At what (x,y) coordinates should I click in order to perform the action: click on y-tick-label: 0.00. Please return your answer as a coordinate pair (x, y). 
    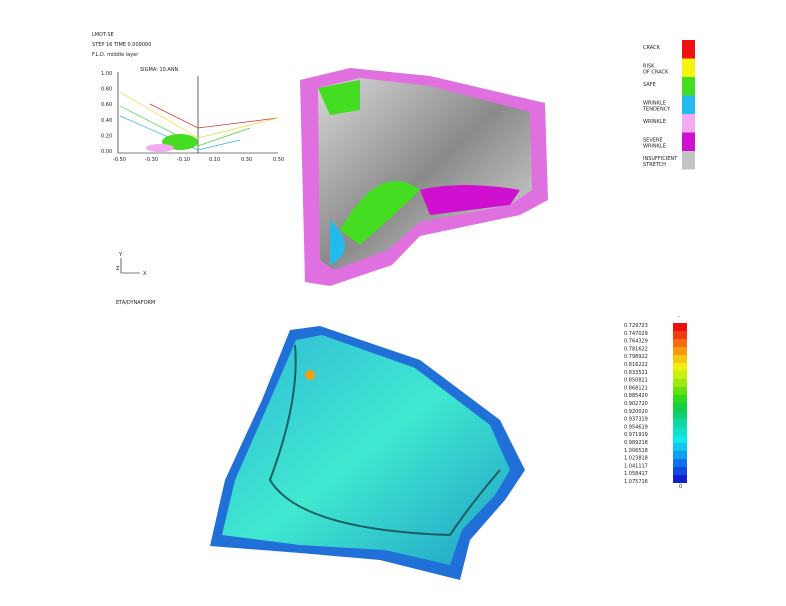
    Looking at the image, I should click on (106, 152).